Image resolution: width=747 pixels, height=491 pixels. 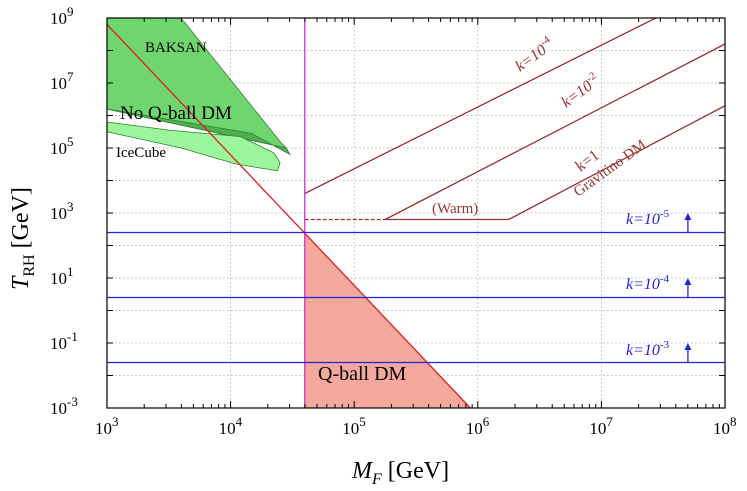 I want to click on region-icecube, so click(x=193, y=146).